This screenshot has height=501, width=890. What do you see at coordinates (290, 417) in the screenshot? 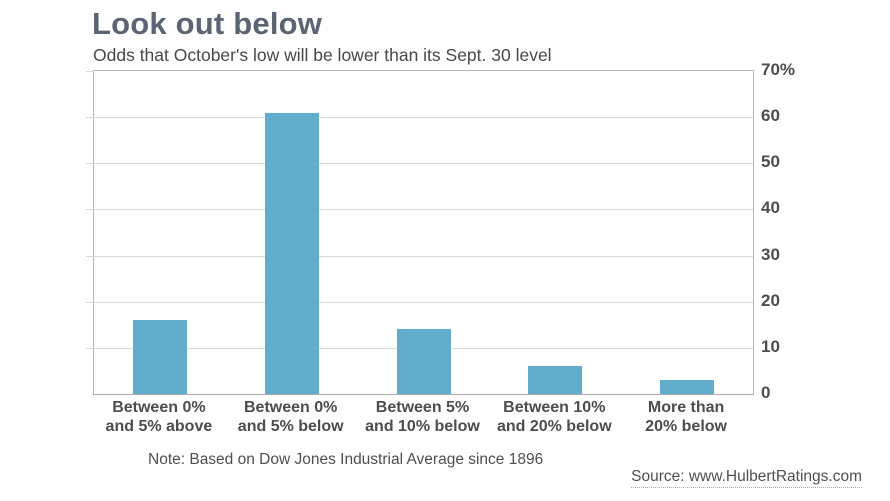
I see `x-category-label: Between 0% and 5% below` at bounding box center [290, 417].